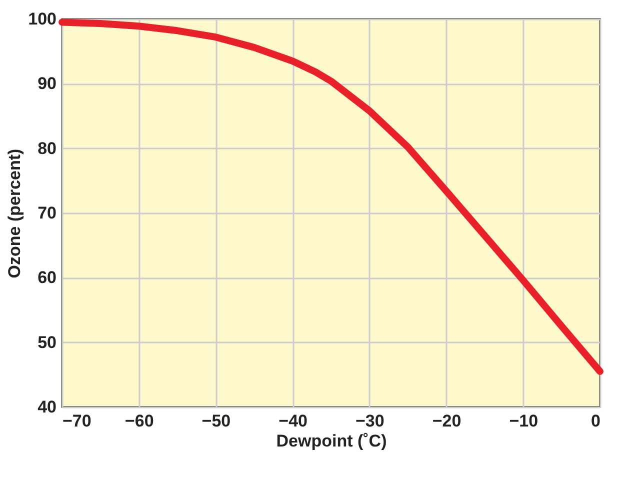  I want to click on x-tick-label: 0, so click(595, 421).